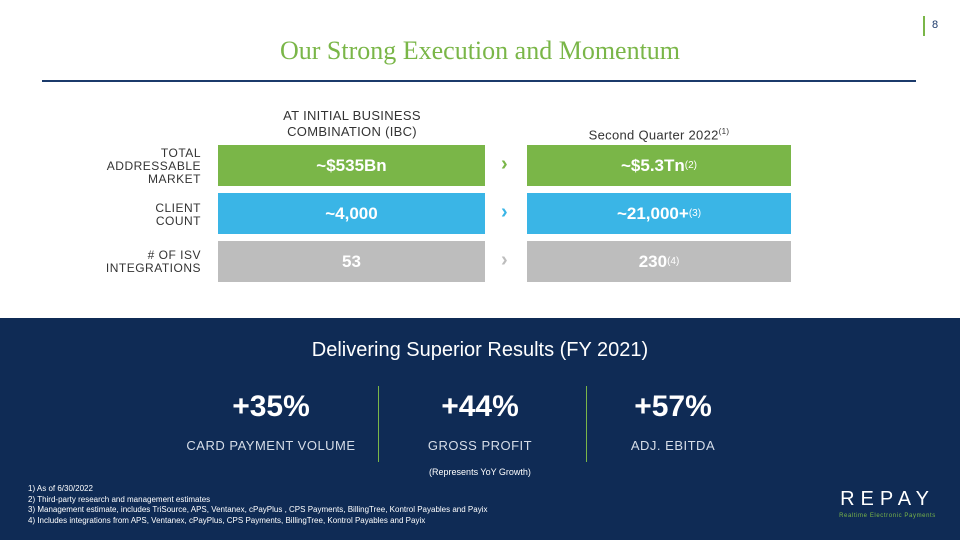  I want to click on stat-card-payment-volume: +35% CARD PAYMENT VOLUME, so click(271, 421).